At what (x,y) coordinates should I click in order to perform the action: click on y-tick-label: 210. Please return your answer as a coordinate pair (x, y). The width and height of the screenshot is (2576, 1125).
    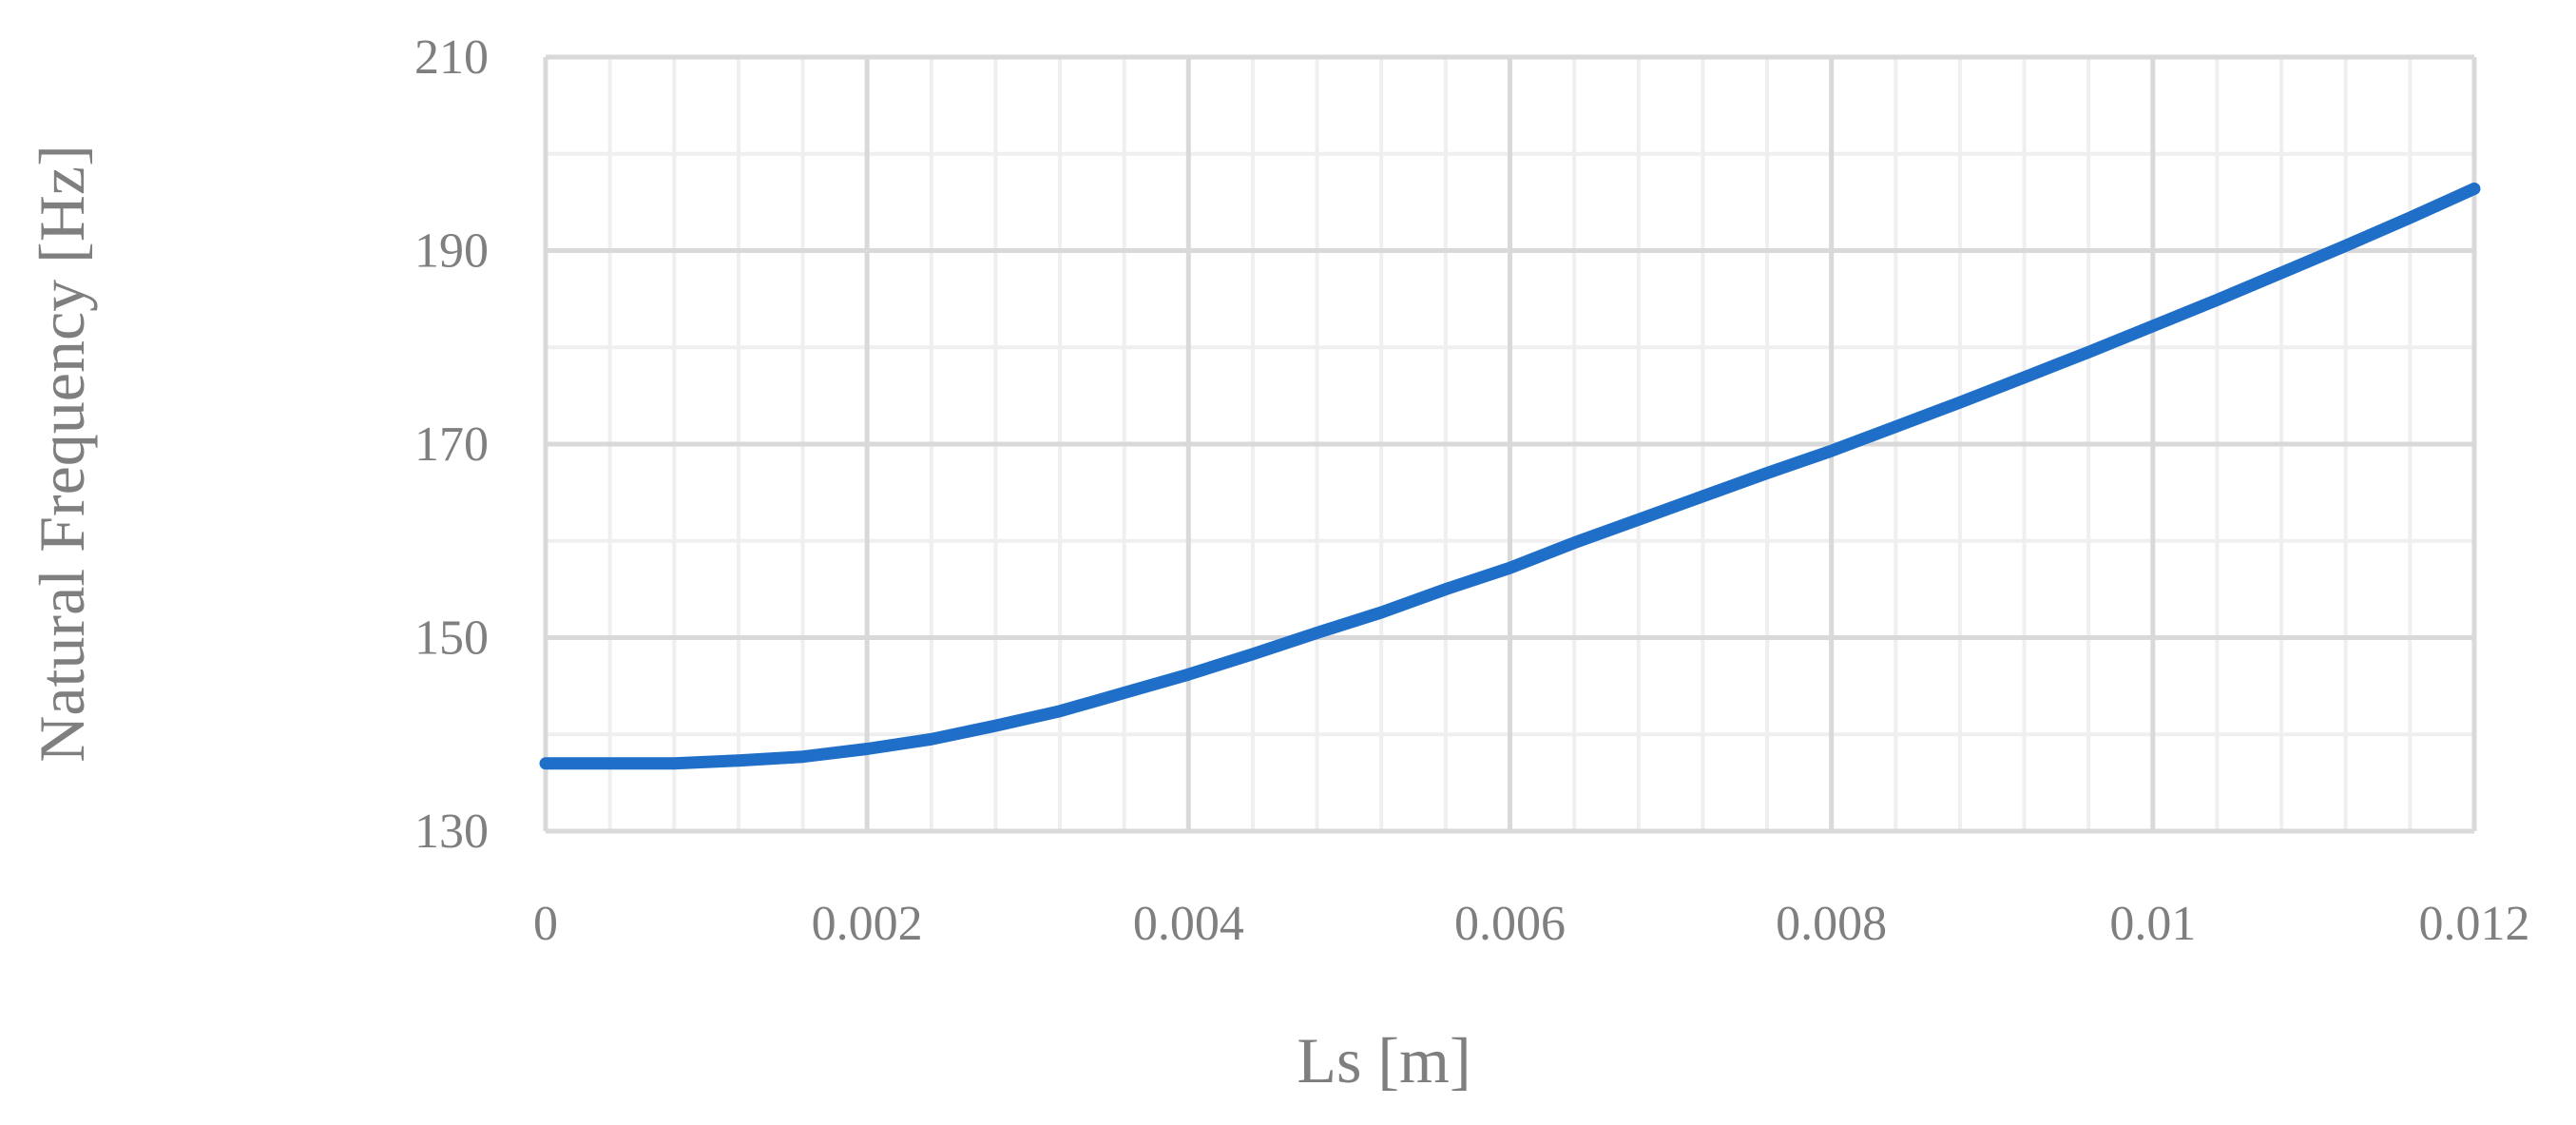
    Looking at the image, I should click on (452, 57).